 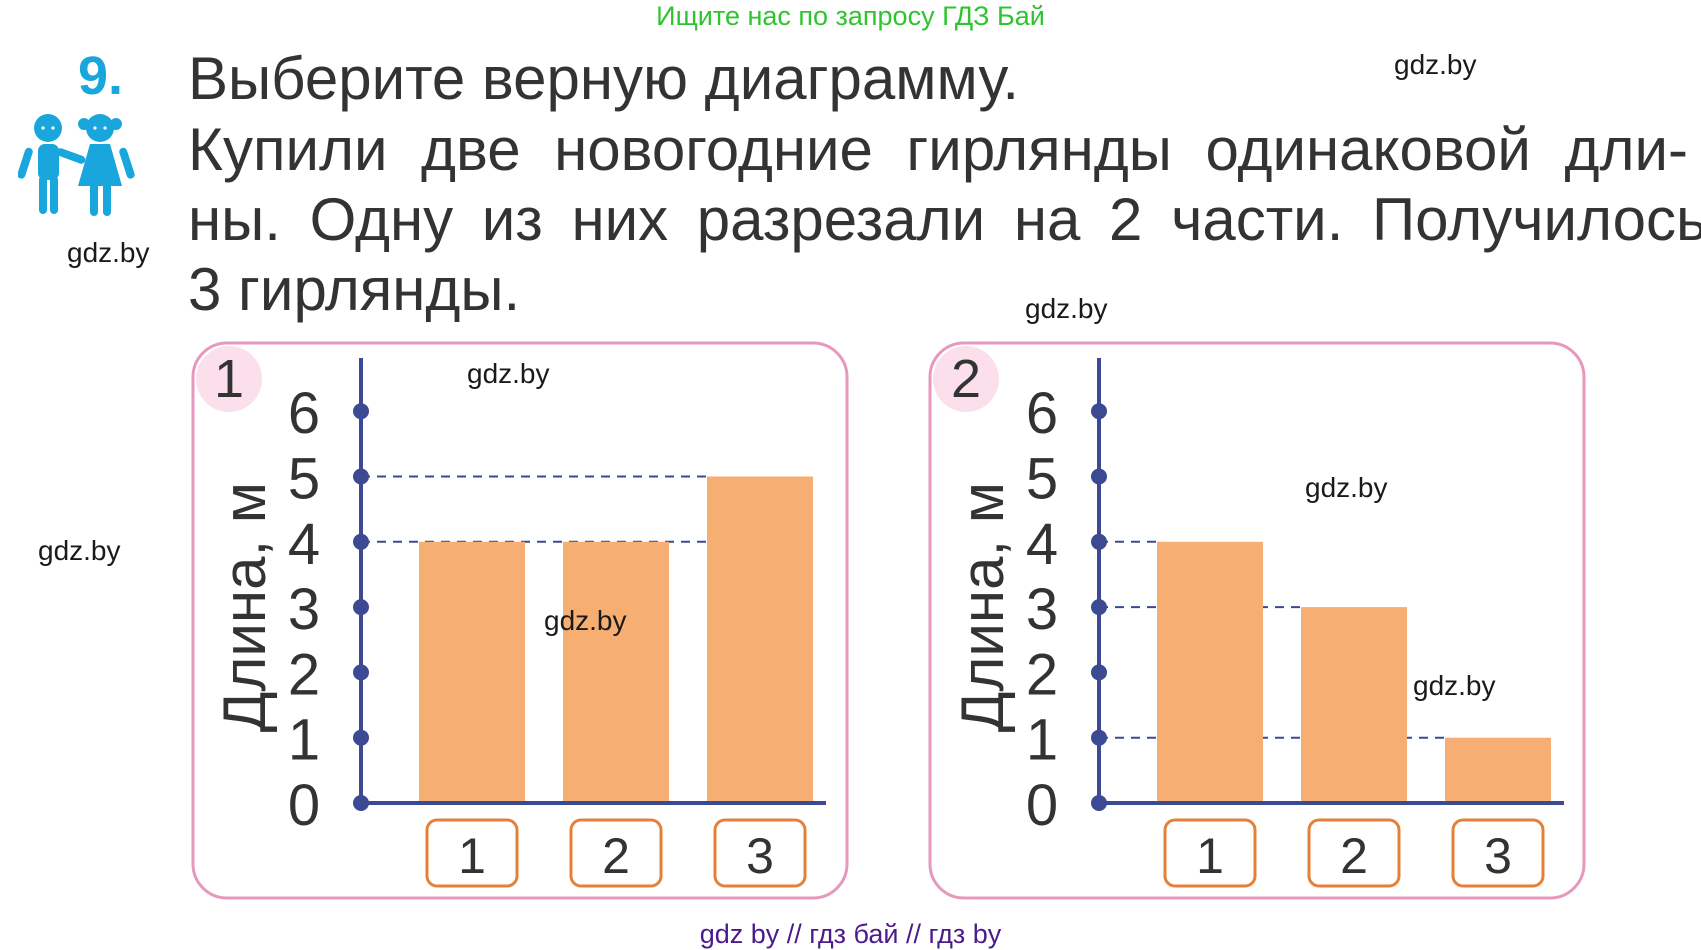 I want to click on footer: gdz by // гдз бай // гдз by, so click(x=850, y=934).